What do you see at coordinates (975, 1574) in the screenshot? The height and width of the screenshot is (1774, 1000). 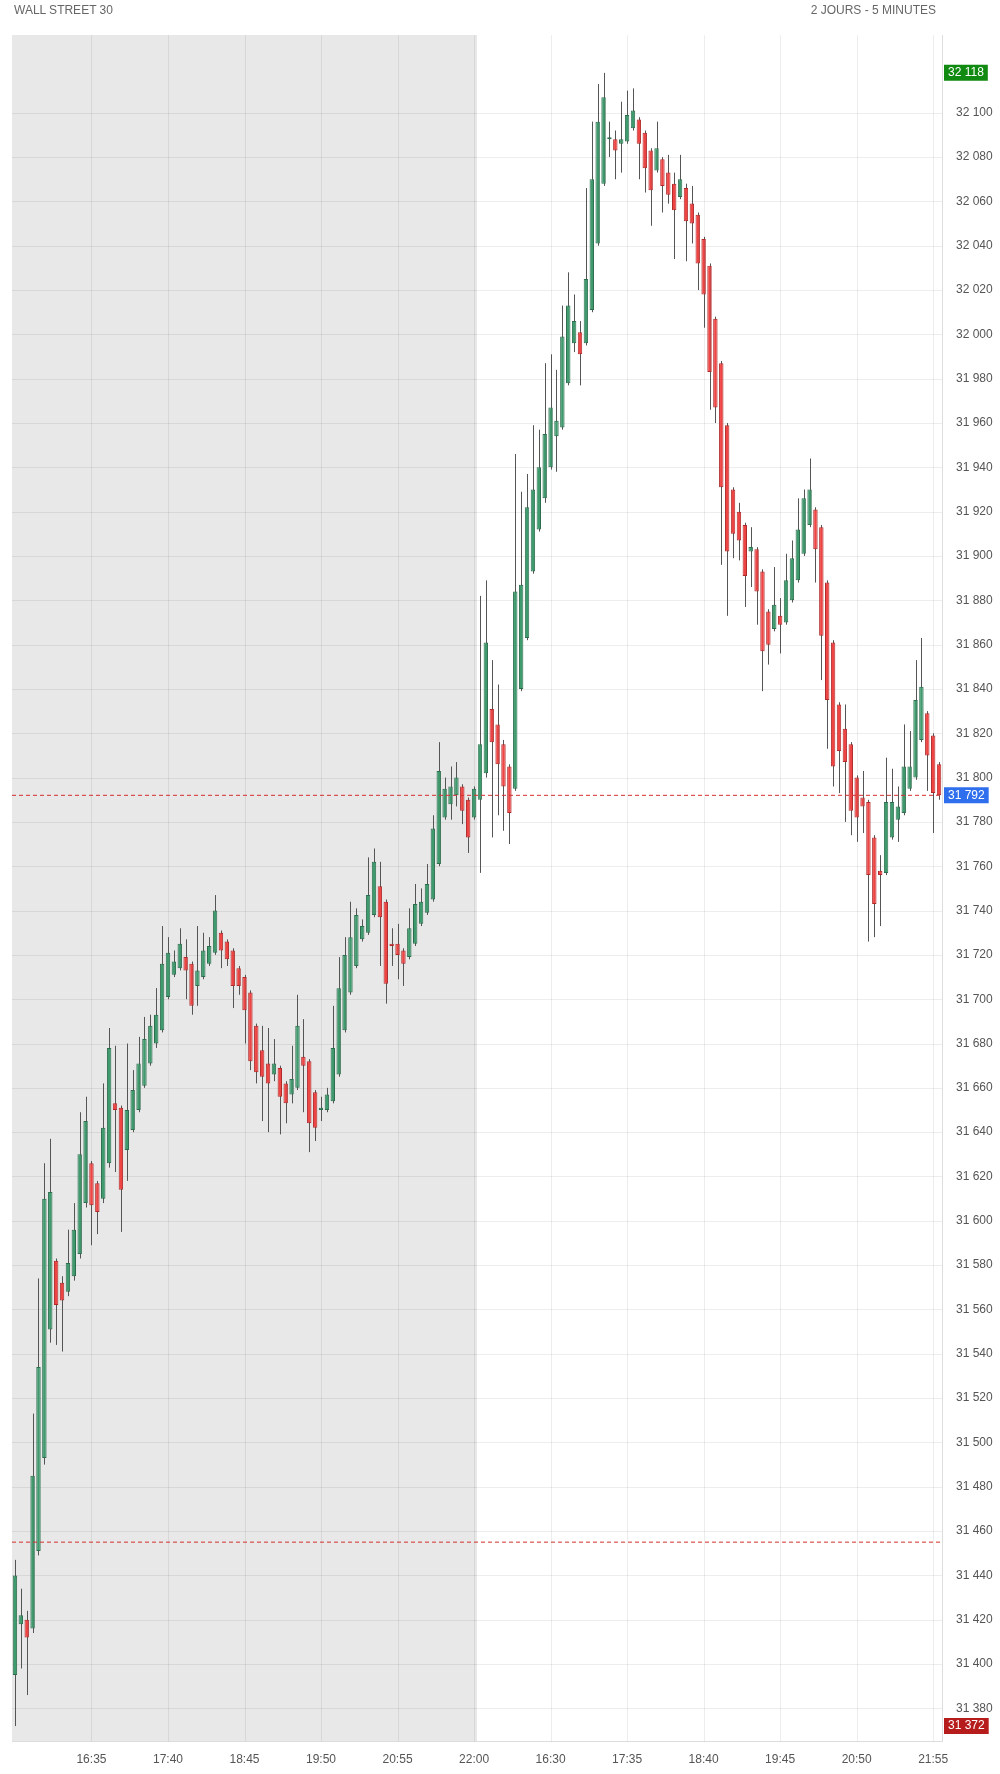 I see `y-tick-label: 31 440` at bounding box center [975, 1574].